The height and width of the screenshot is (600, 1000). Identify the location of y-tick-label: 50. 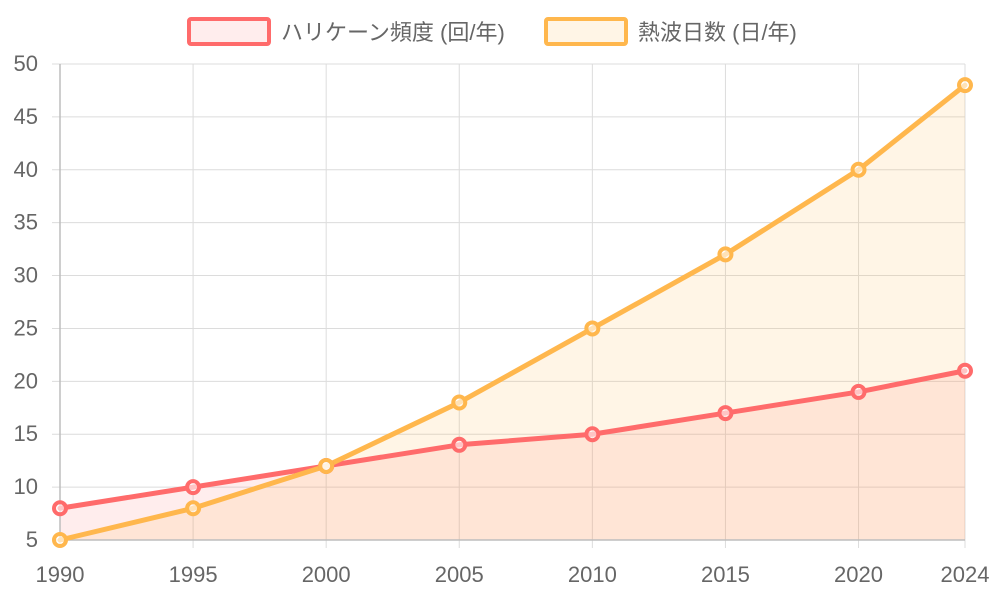
(26, 63).